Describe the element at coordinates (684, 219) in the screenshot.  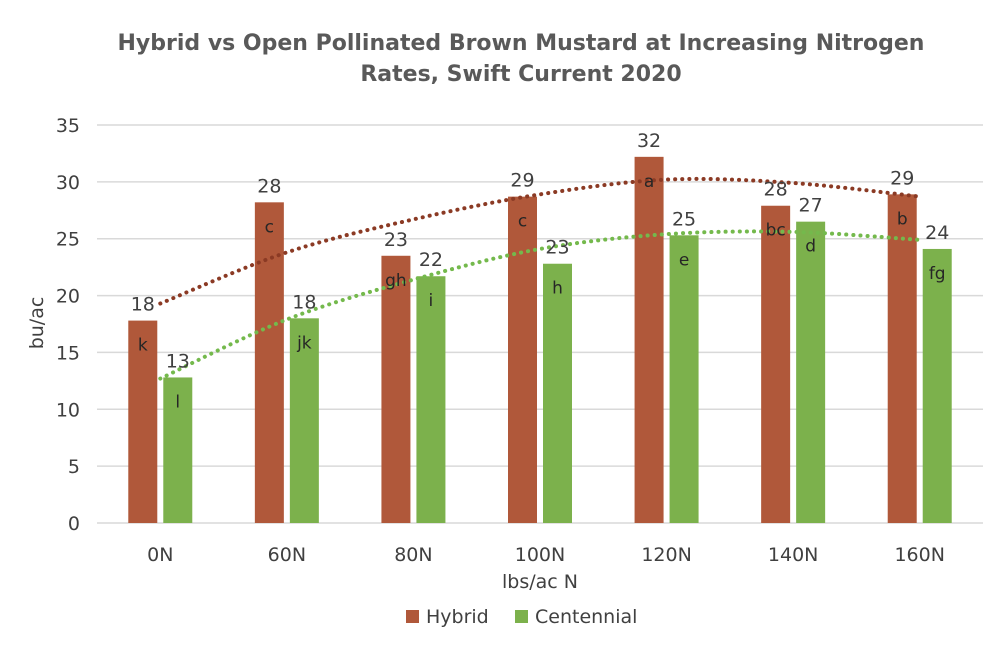
I see `value-label: 25` at that location.